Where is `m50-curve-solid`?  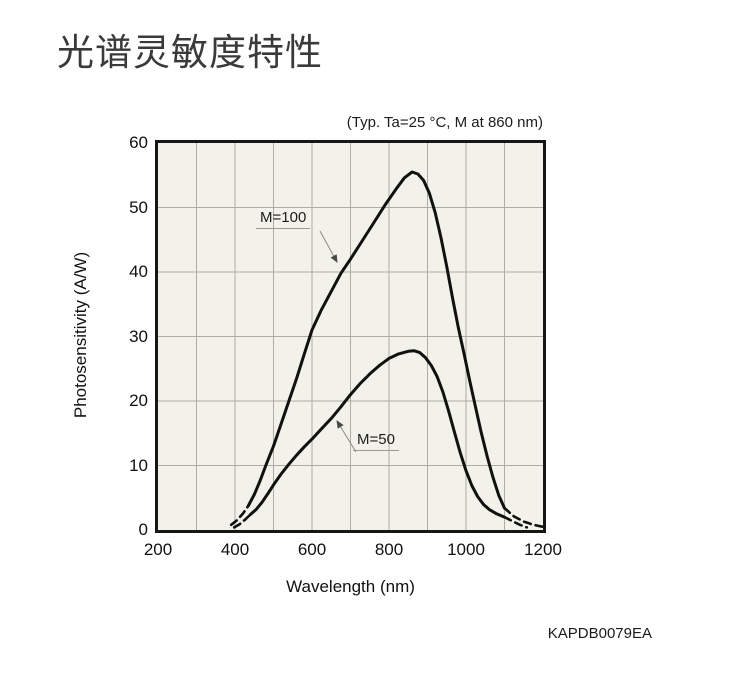
m50-curve-solid is located at coordinates (377, 434).